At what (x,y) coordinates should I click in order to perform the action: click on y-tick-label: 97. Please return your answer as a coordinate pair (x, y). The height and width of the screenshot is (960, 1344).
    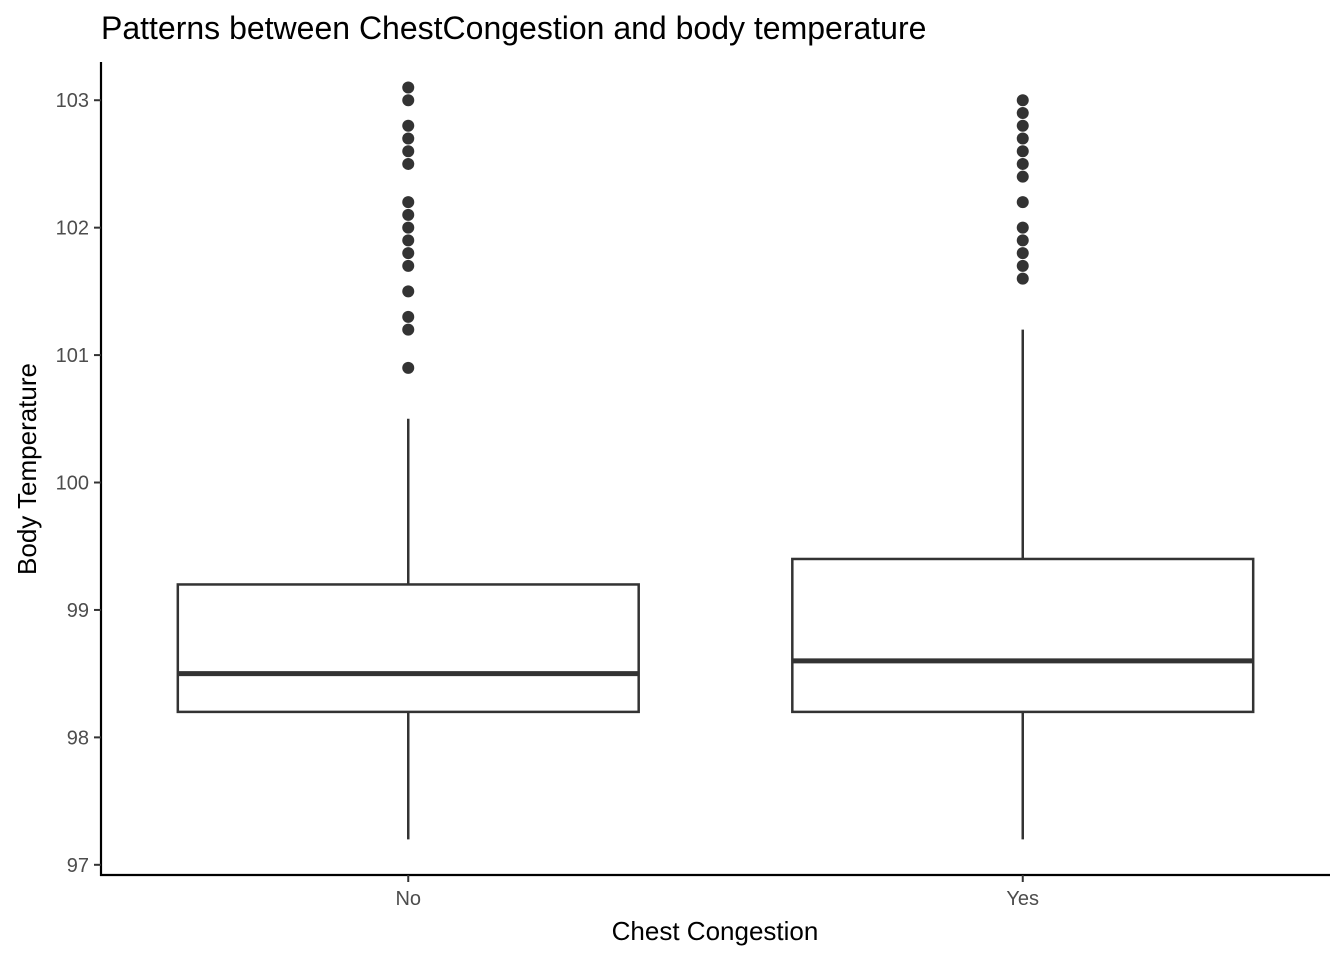
    Looking at the image, I should click on (78, 866).